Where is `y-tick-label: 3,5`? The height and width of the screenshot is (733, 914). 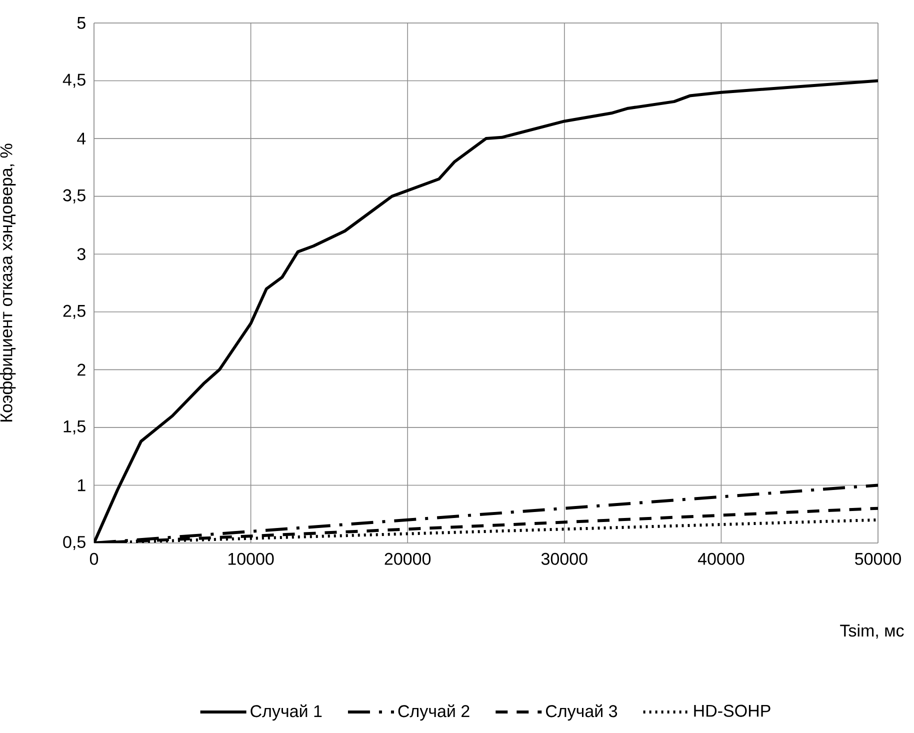
y-tick-label: 3,5 is located at coordinates (74, 196).